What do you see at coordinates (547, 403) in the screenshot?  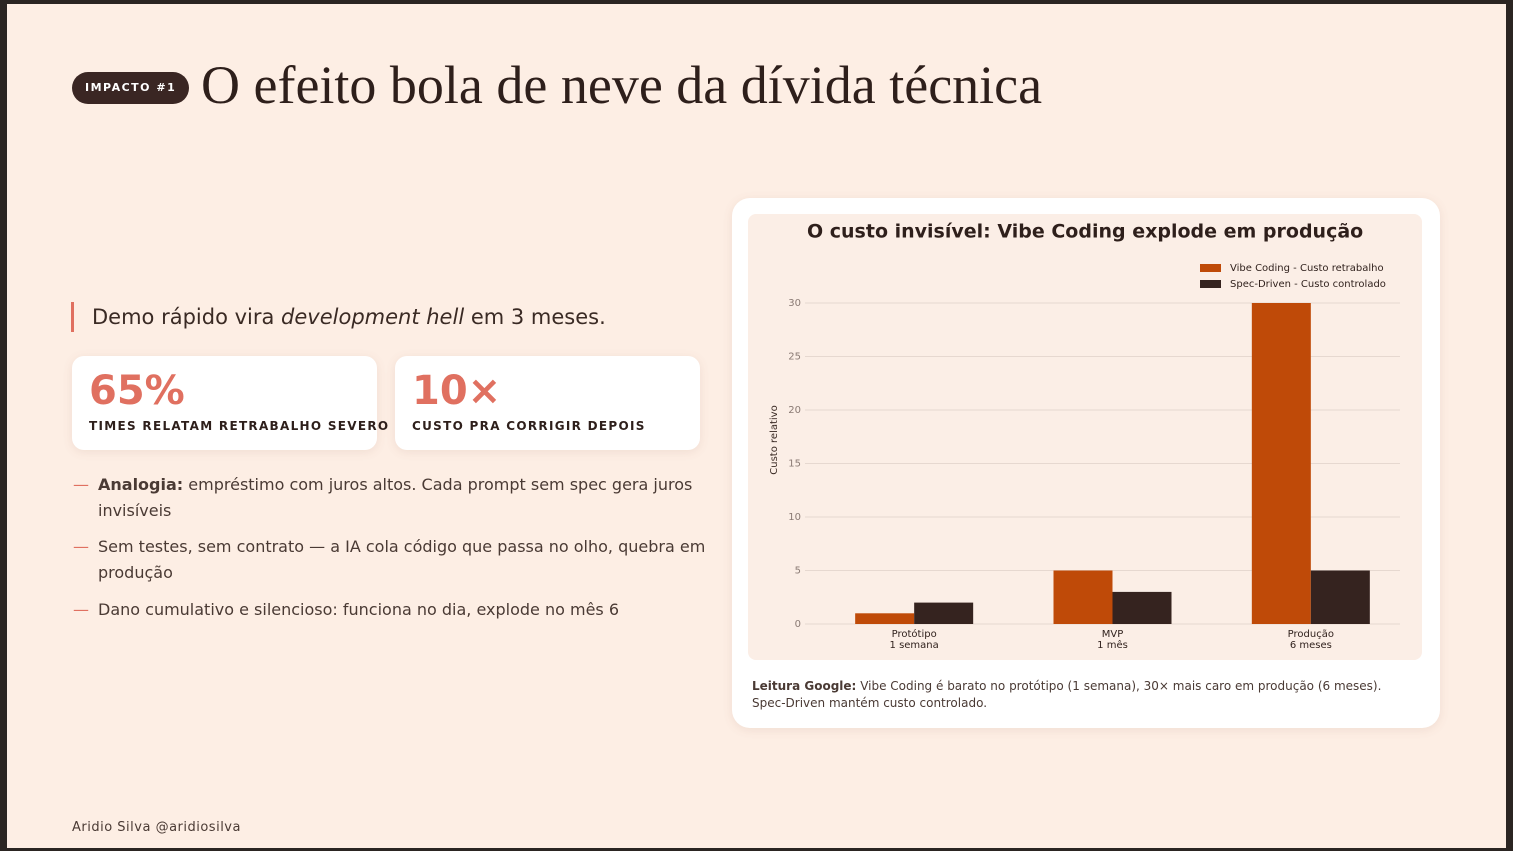 I see `stat-card: 10× CUSTO PRA CORRIGIR DEPOIS` at bounding box center [547, 403].